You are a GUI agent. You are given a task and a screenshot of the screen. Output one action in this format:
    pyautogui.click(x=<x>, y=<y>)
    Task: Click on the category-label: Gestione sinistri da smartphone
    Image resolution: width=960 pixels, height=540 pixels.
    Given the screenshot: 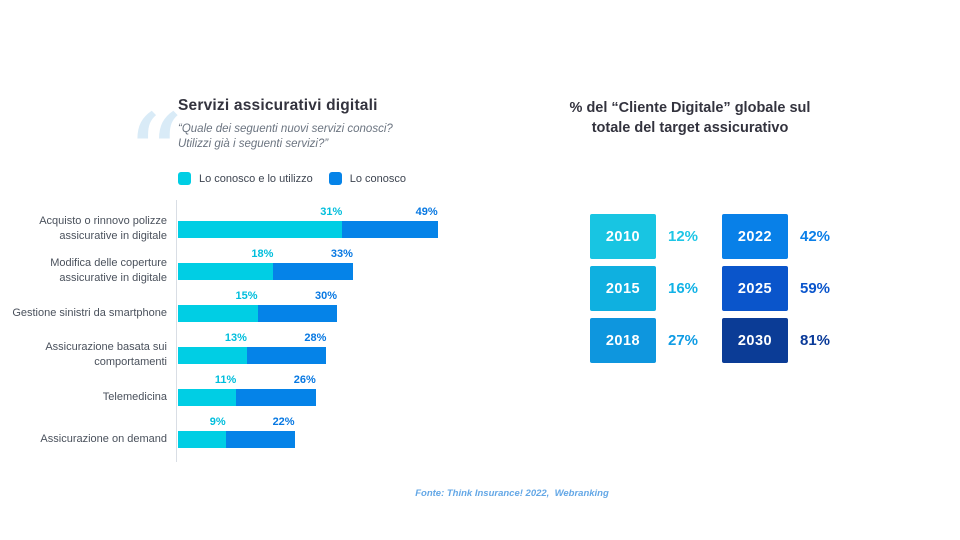 What is the action you would take?
    pyautogui.click(x=89, y=312)
    